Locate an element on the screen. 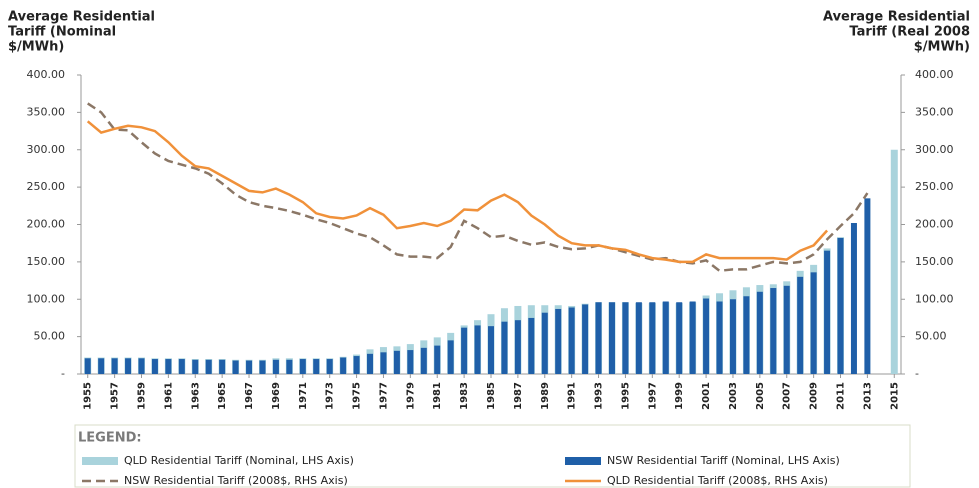  y-tick-label: 150.00 is located at coordinates (46, 261).